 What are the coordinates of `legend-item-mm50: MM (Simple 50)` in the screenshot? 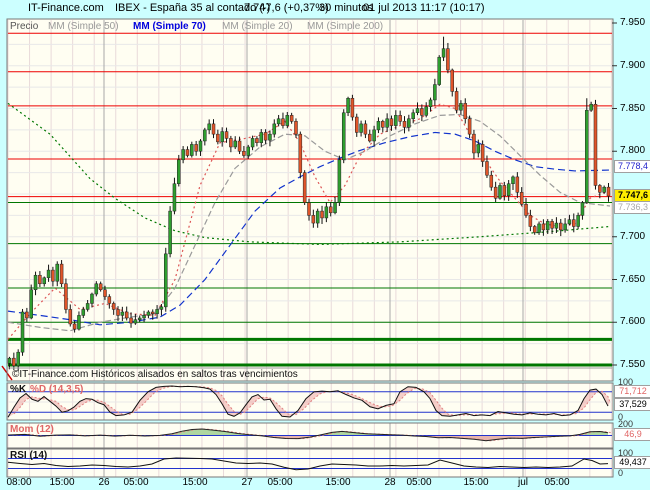 It's located at (83, 26).